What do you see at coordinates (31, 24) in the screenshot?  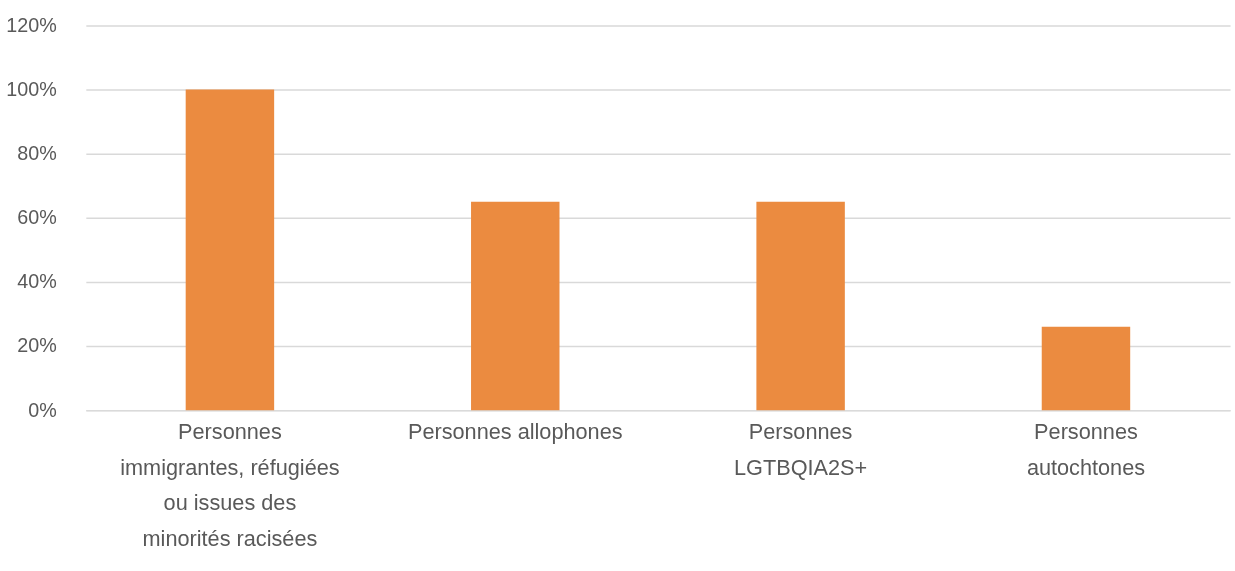 I see `y-tick-label: 120%` at bounding box center [31, 24].